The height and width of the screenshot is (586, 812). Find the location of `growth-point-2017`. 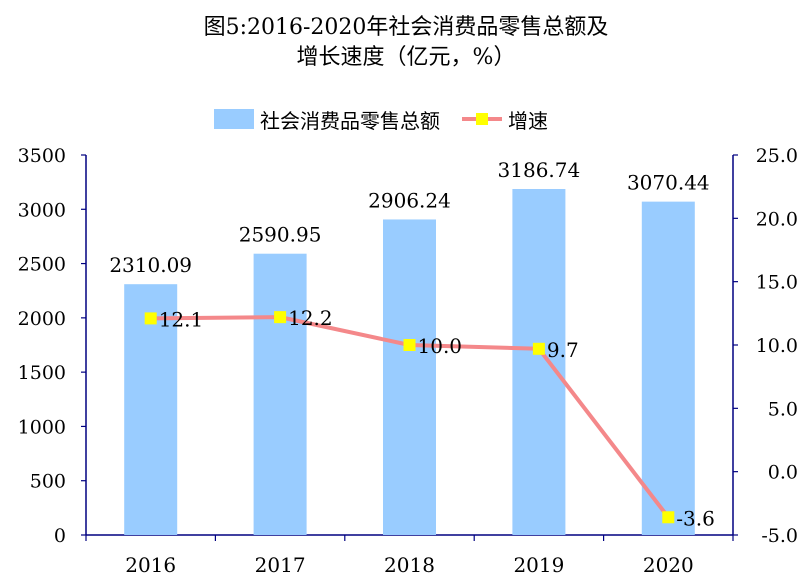

growth-point-2017 is located at coordinates (280, 317).